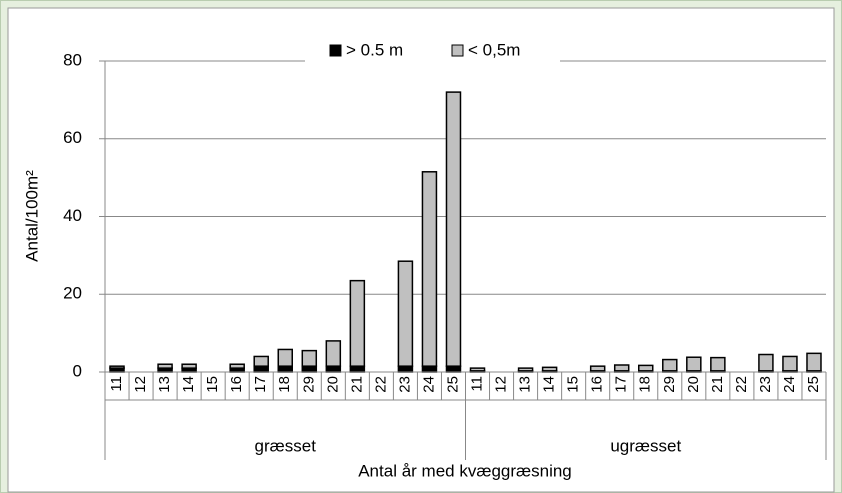 The width and height of the screenshot is (842, 493). What do you see at coordinates (374, 49) in the screenshot?
I see `legend-label: > 0.5 m` at bounding box center [374, 49].